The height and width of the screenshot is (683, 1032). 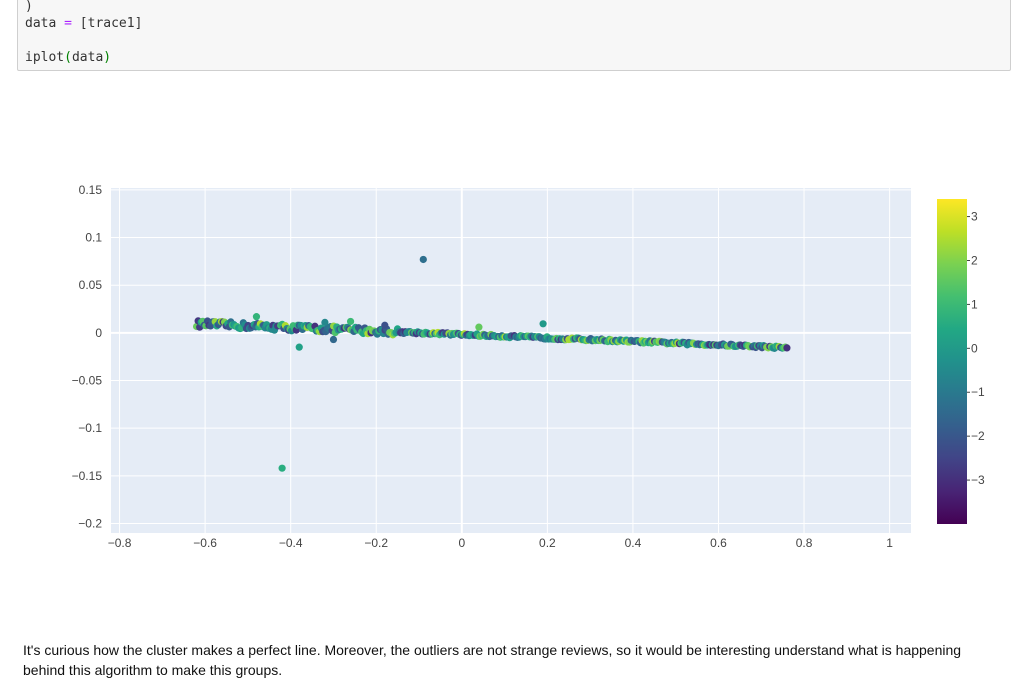 What do you see at coordinates (87, 357) in the screenshot?
I see `y-axis-ticks: 0.15 0.1 0.05 0 −0.05 −0.1 −0.15 −0.2` at bounding box center [87, 357].